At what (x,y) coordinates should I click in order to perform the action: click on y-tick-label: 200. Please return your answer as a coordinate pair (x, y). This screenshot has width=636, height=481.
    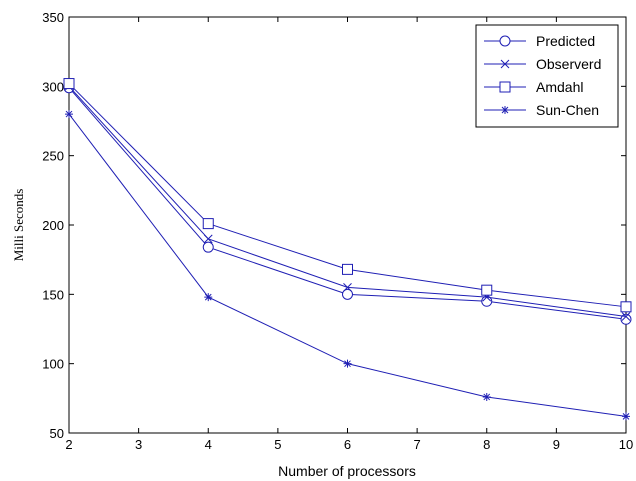
    Looking at the image, I should click on (53, 225).